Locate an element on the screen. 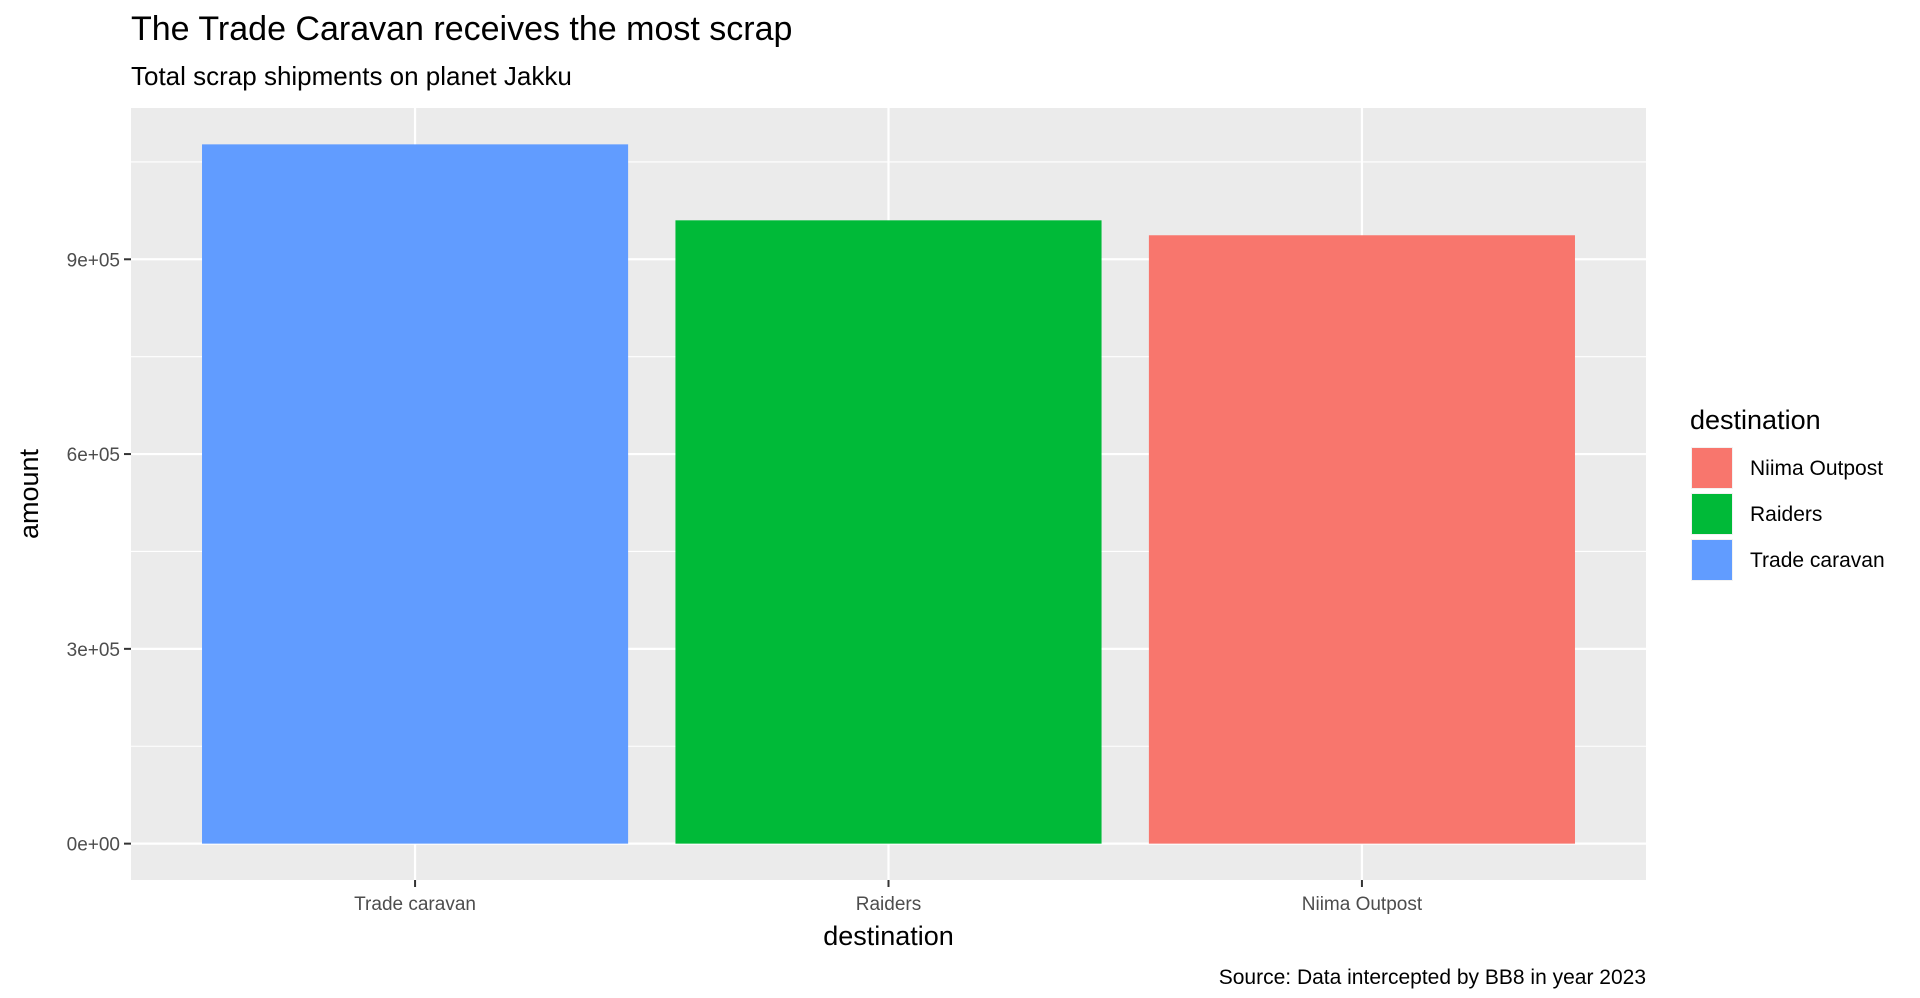  legend-title: destination is located at coordinates (1755, 420).